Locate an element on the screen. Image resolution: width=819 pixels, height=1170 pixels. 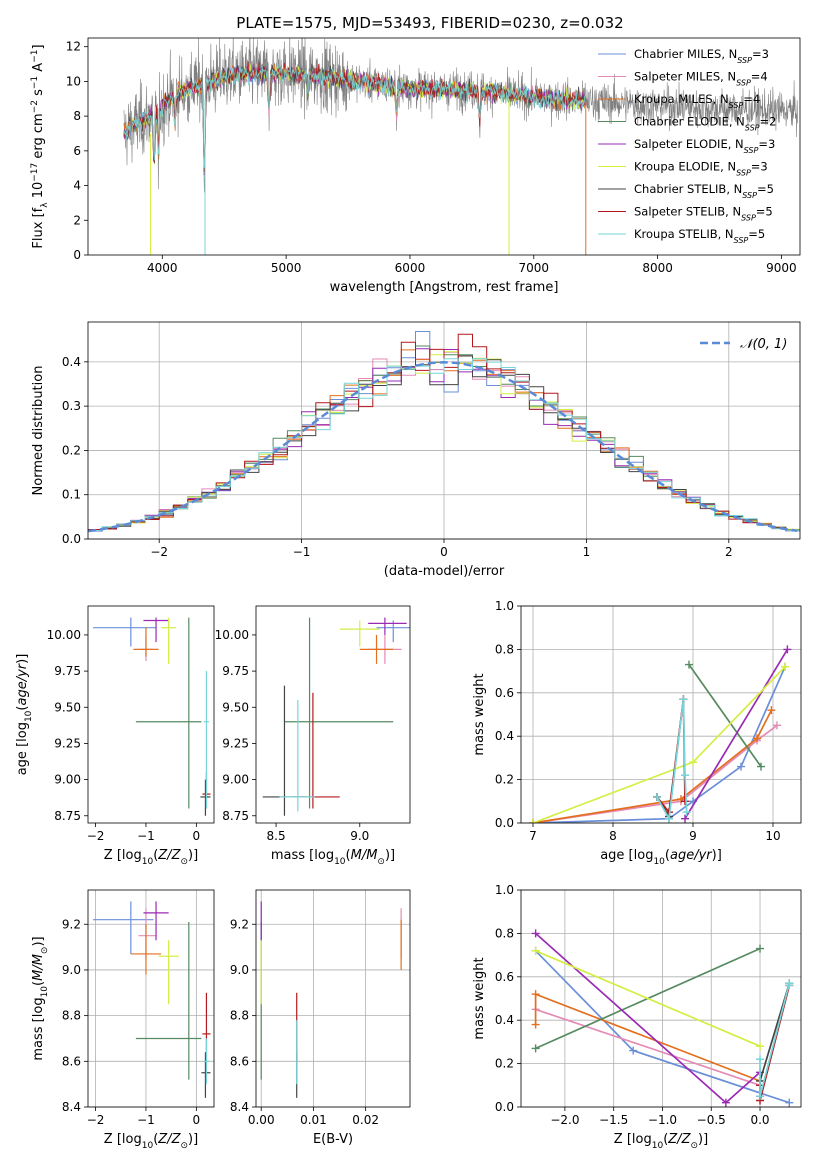
normal-curve is located at coordinates (443, 447).